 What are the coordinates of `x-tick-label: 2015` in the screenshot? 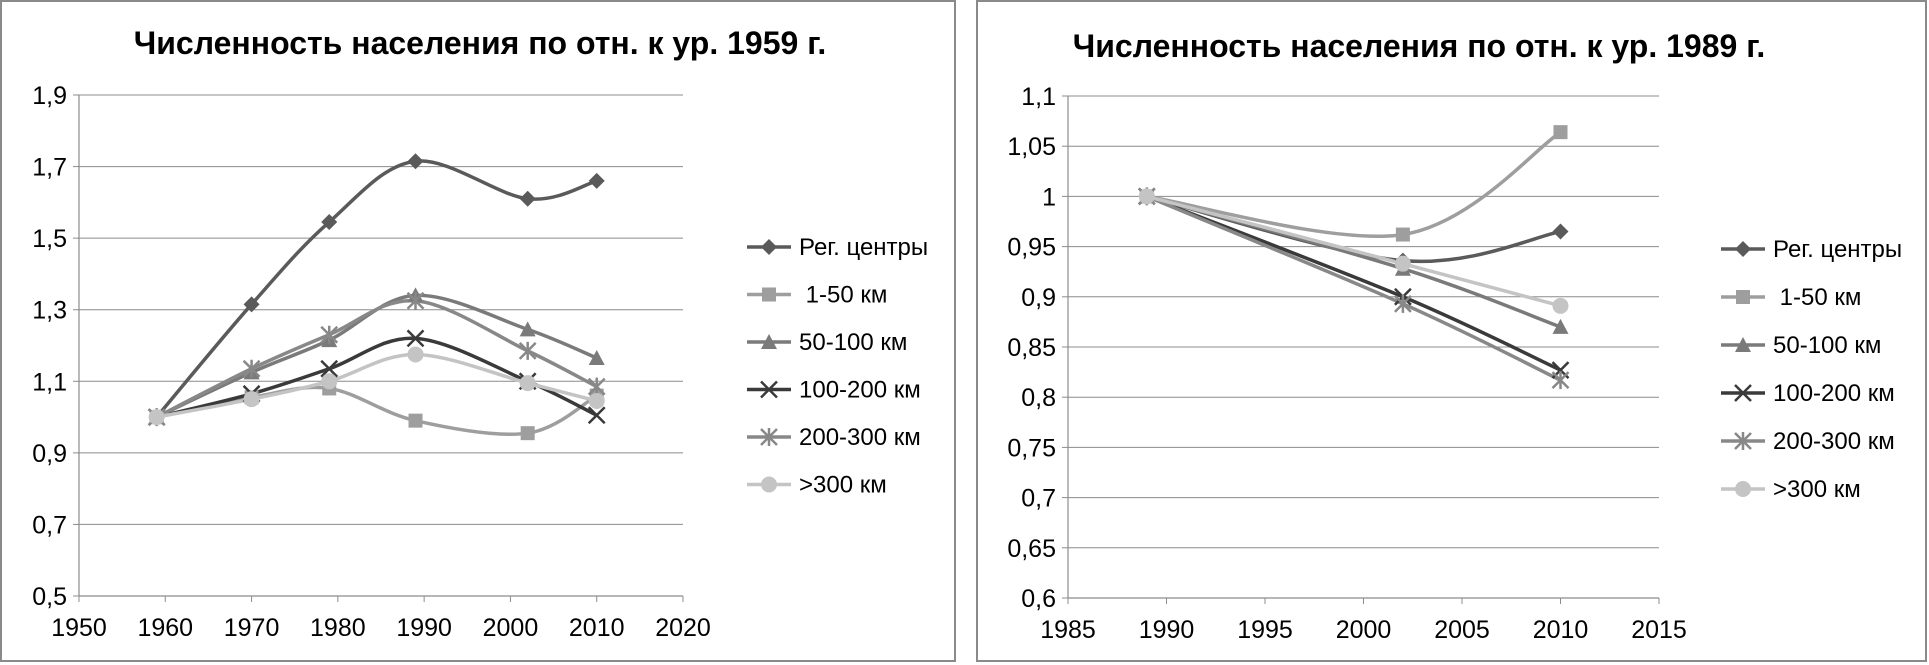 It's located at (1659, 630).